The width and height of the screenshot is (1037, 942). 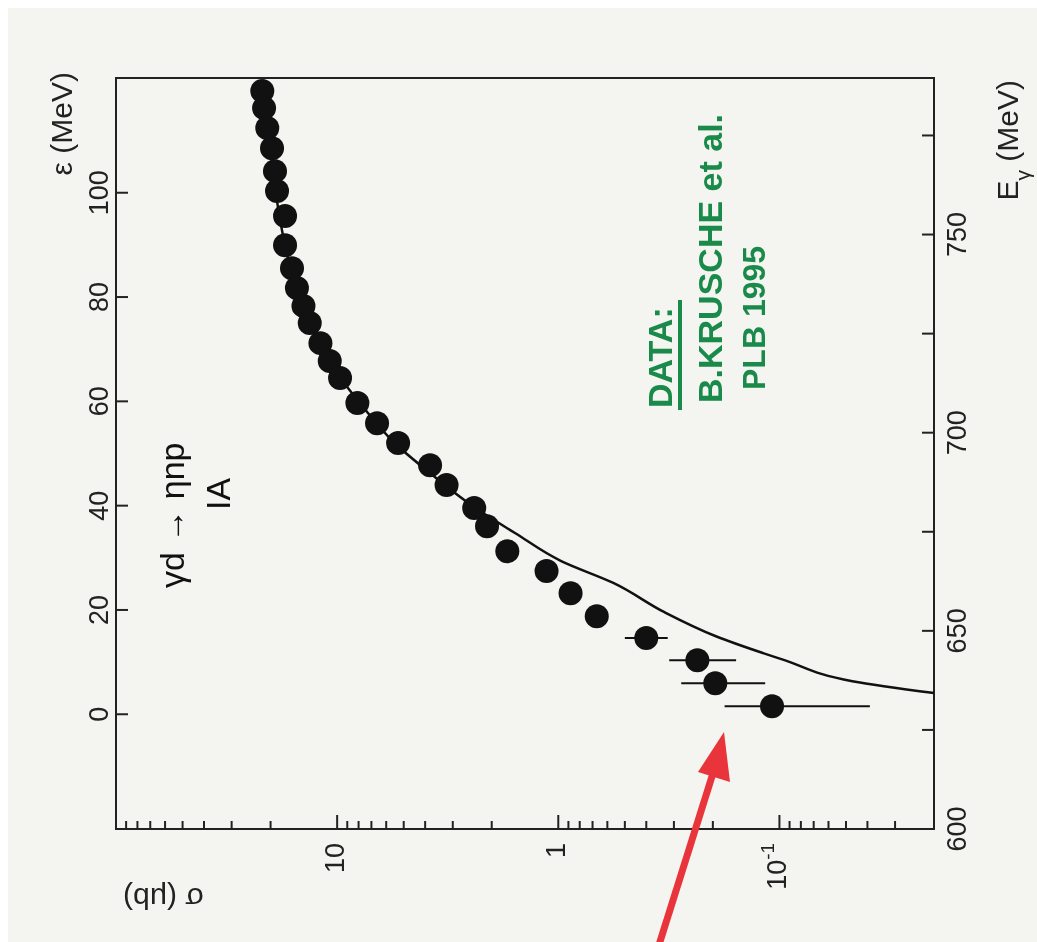 I want to click on y-tick-label: 0, so click(x=99, y=714).